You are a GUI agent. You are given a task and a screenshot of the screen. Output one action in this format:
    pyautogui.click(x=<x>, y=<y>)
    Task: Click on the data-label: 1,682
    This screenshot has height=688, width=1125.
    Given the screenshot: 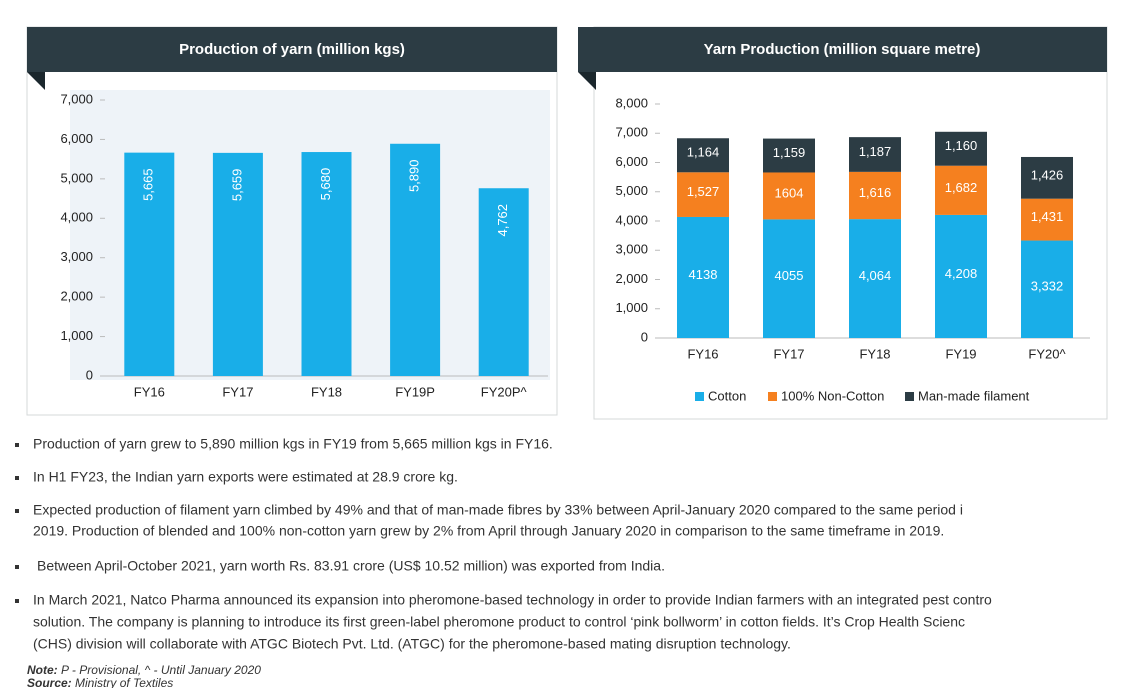 What is the action you would take?
    pyautogui.click(x=961, y=187)
    